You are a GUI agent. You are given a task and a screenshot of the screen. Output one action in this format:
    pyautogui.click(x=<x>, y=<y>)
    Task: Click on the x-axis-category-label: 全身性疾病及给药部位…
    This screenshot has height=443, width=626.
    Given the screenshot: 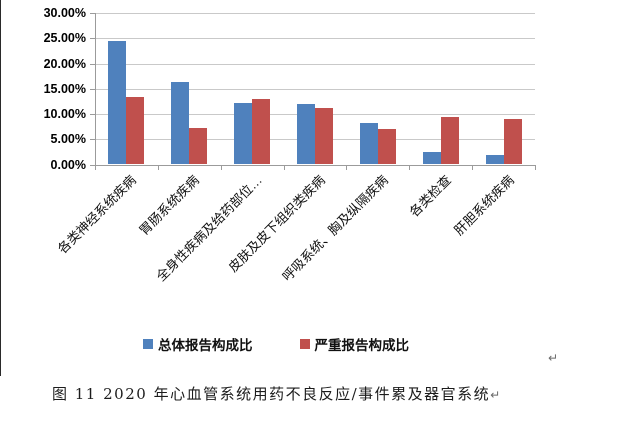 What is the action you would take?
    pyautogui.click(x=209, y=228)
    